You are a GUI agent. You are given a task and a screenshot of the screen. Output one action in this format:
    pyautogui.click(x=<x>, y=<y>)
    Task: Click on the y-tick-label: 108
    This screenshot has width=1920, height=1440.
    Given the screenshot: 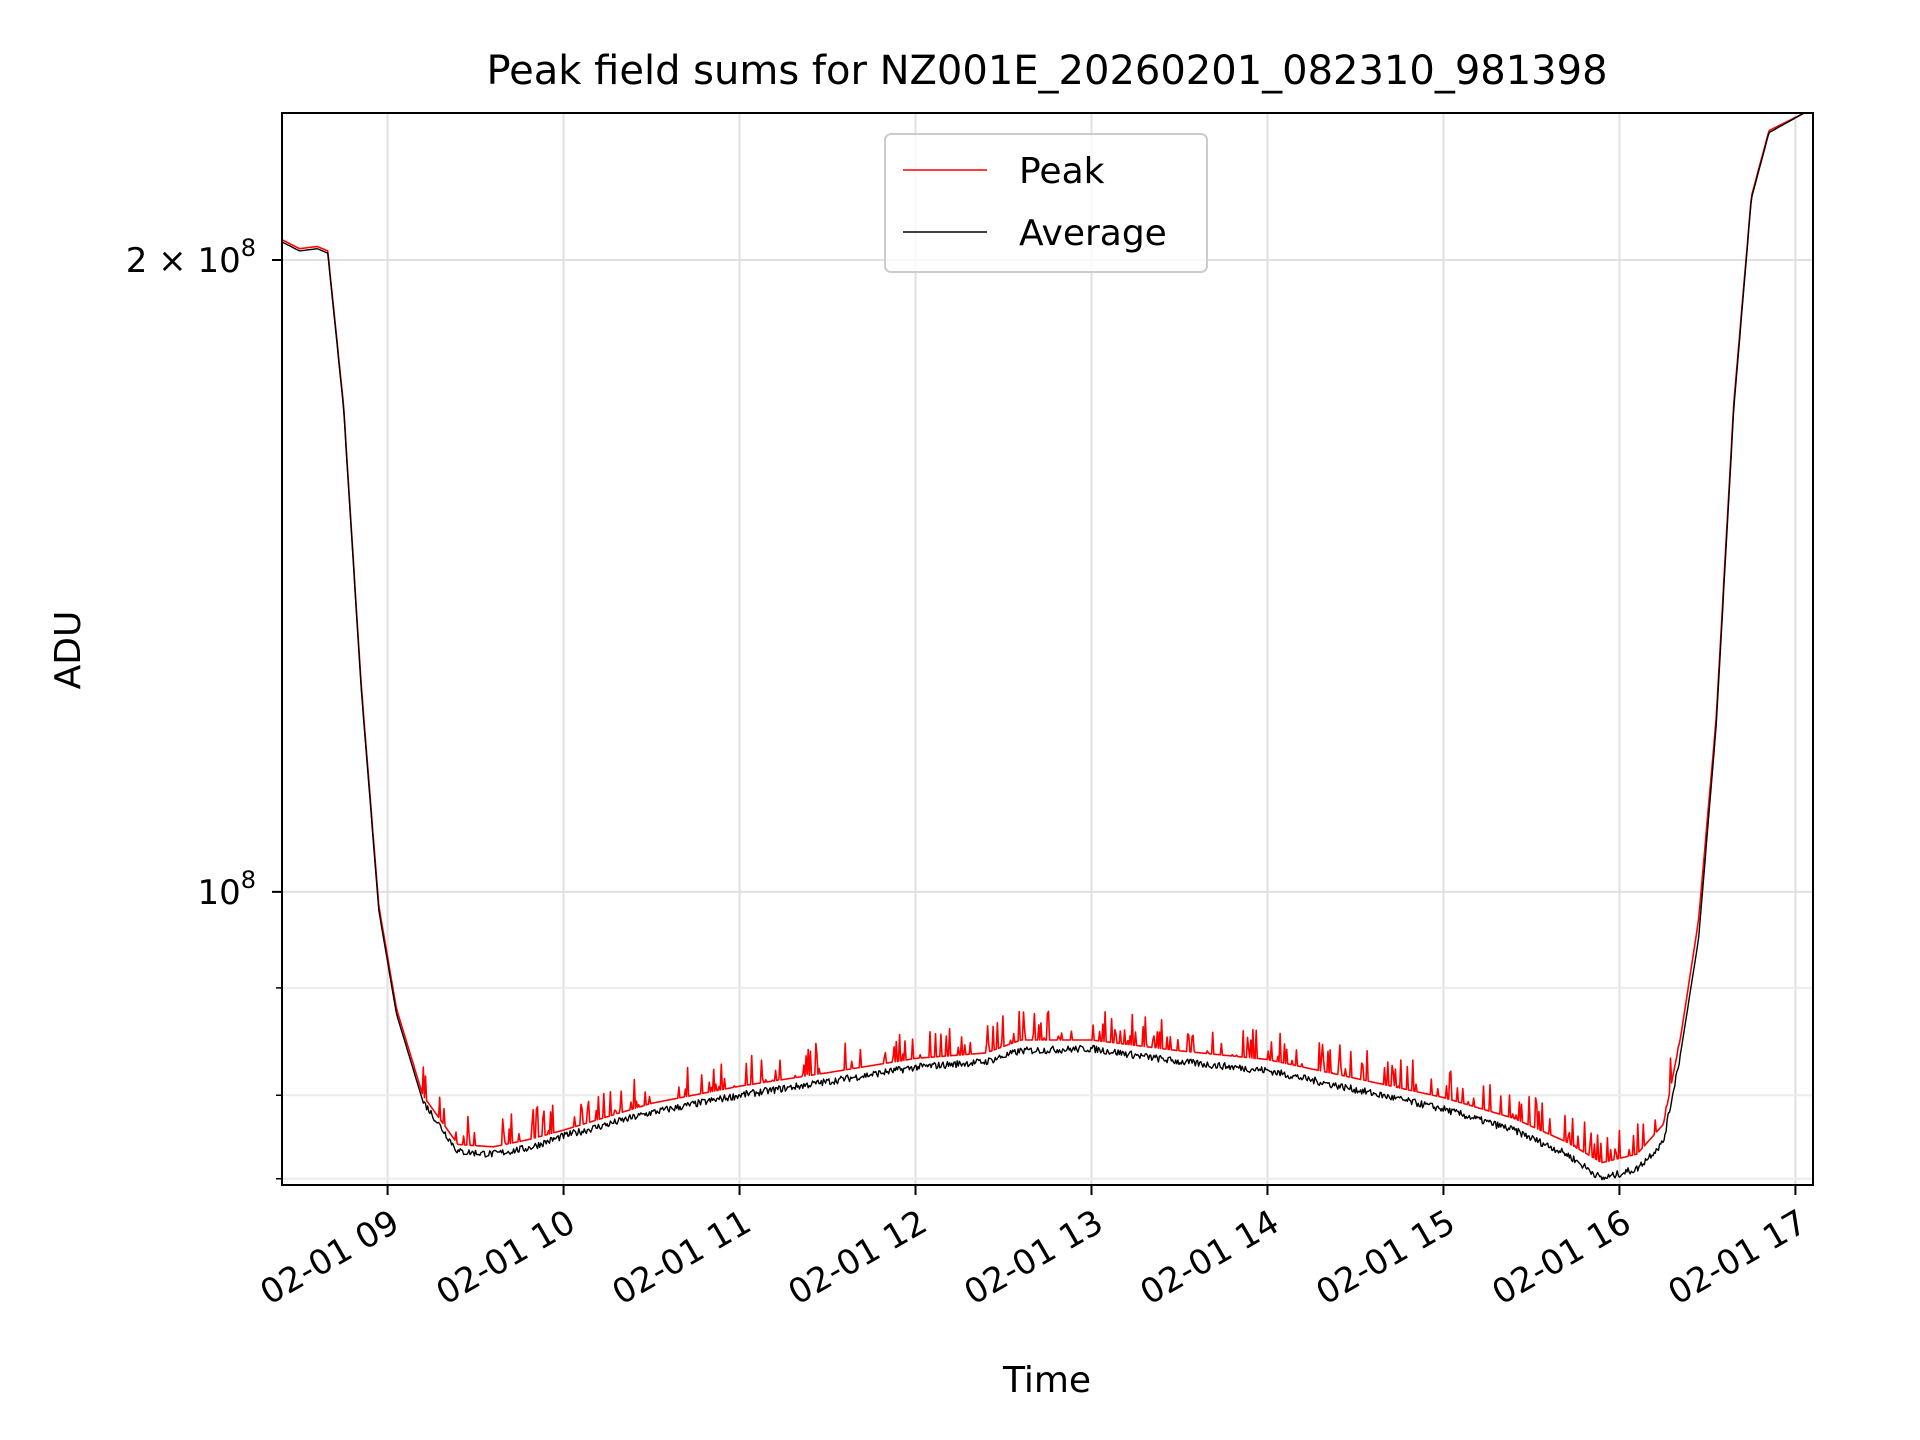 What is the action you would take?
    pyautogui.click(x=226, y=889)
    